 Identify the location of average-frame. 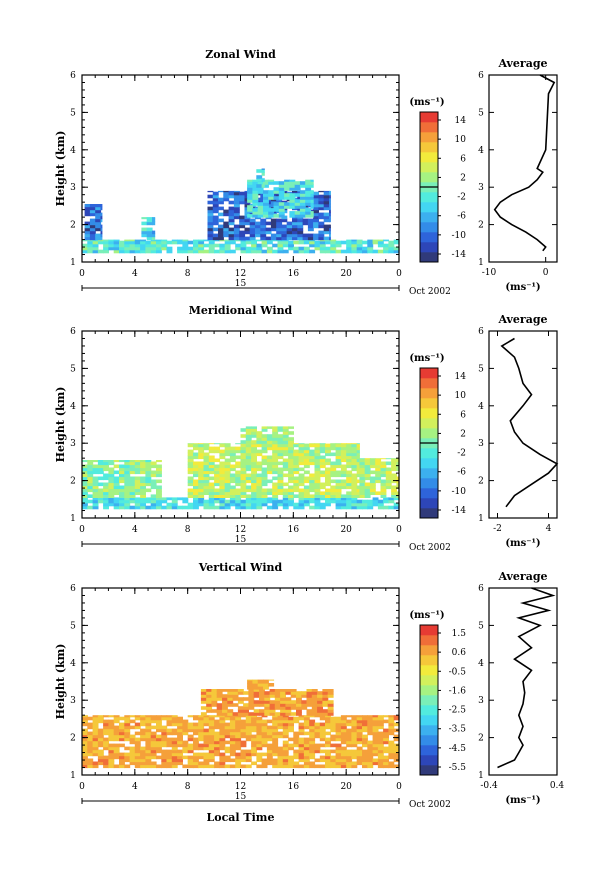
(523, 424).